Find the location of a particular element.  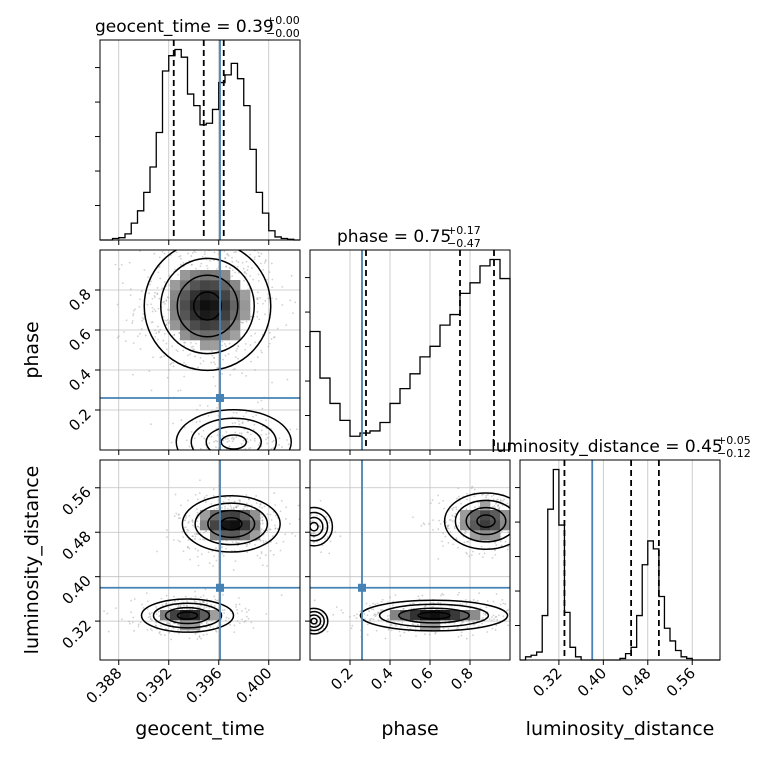

joint-geocent-time-luminosity-distance-frame is located at coordinates (200, 560).